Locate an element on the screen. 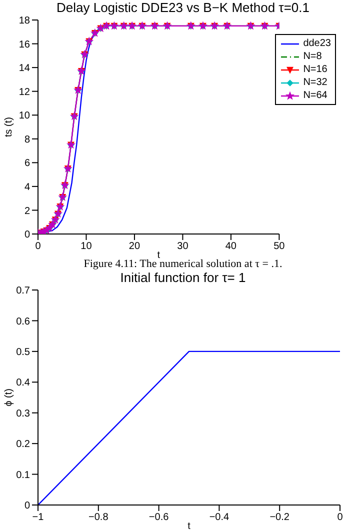  y-tick-label: 0.7 is located at coordinates (23, 291).